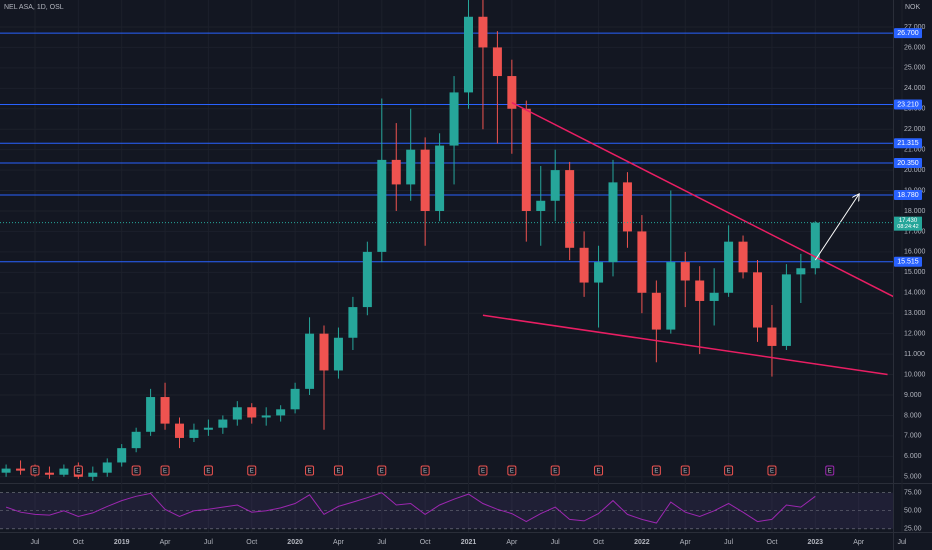 The height and width of the screenshot is (550, 932). I want to click on y-tick-label: 18.000, so click(915, 211).